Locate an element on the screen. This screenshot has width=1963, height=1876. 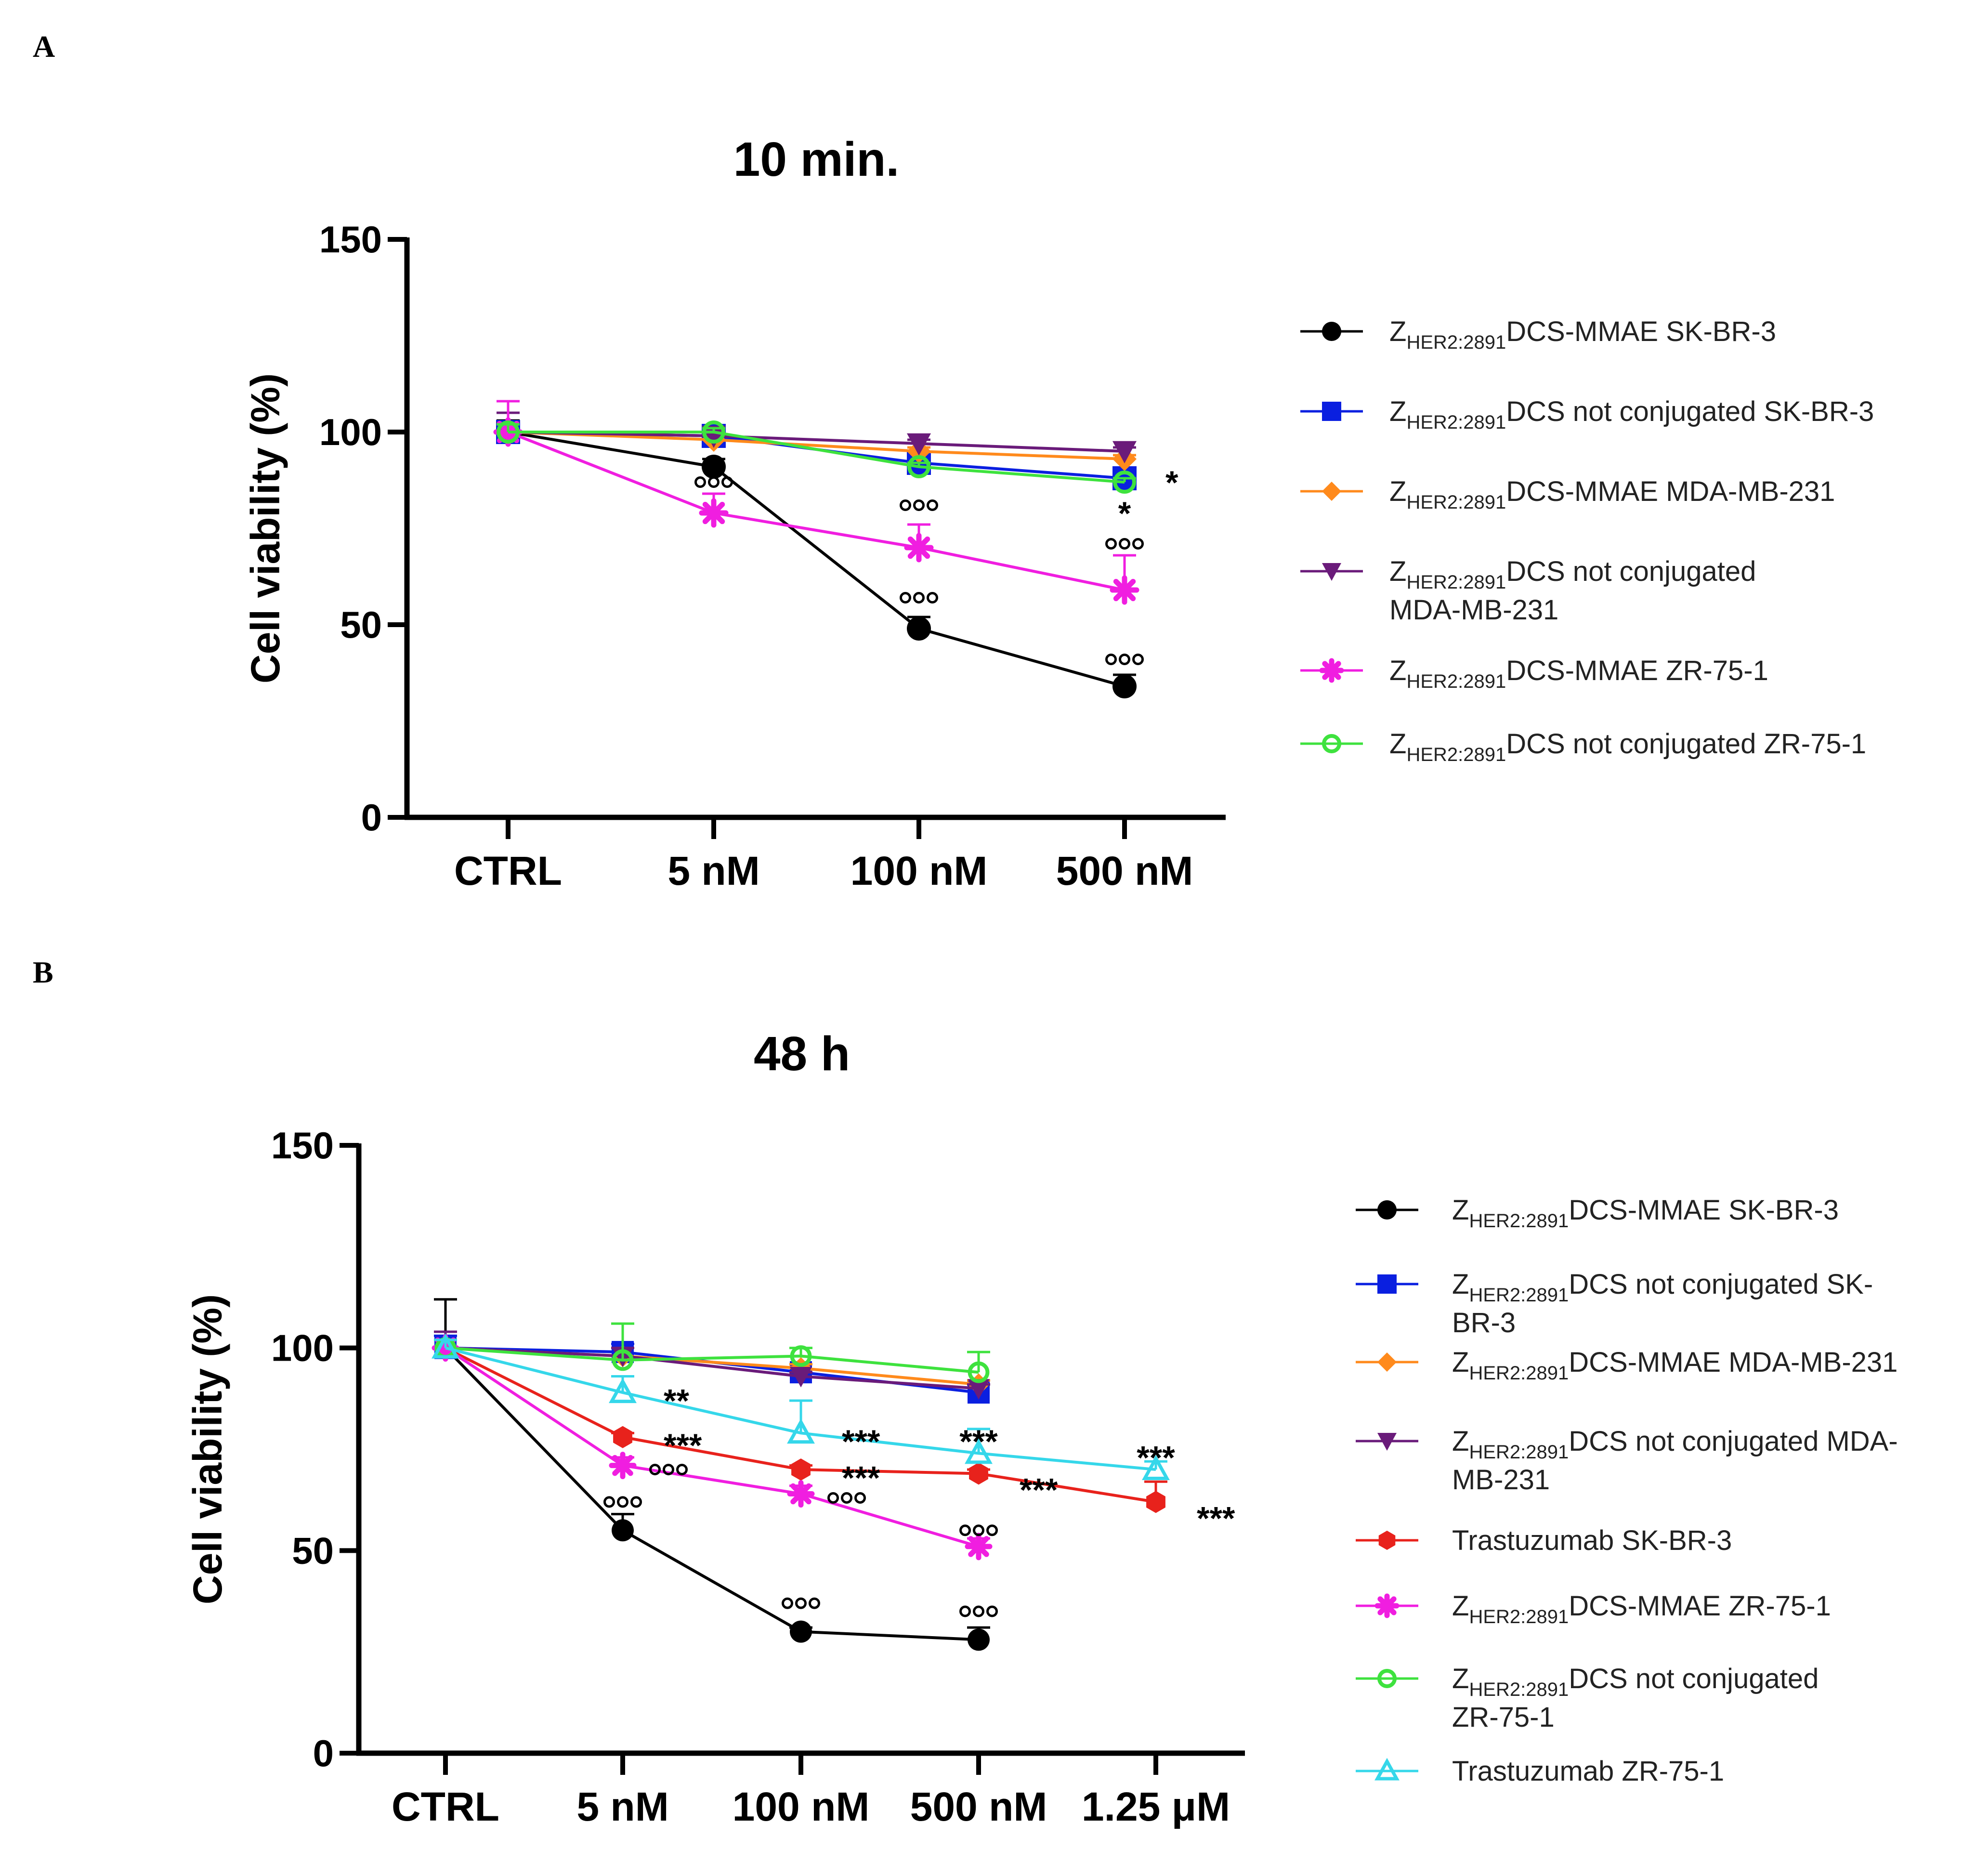
legend-label: ZHER2:2891DCS-MMAE MDA-MB-231 is located at coordinates (1675, 1365).